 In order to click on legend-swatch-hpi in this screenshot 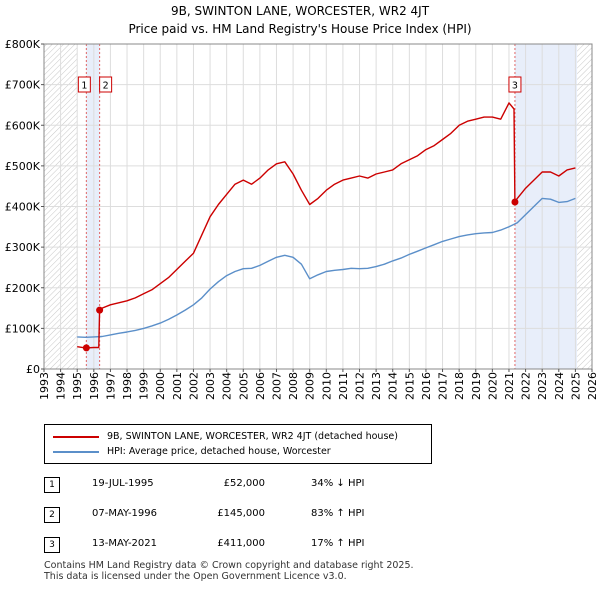, I will do `click(76, 451)`.